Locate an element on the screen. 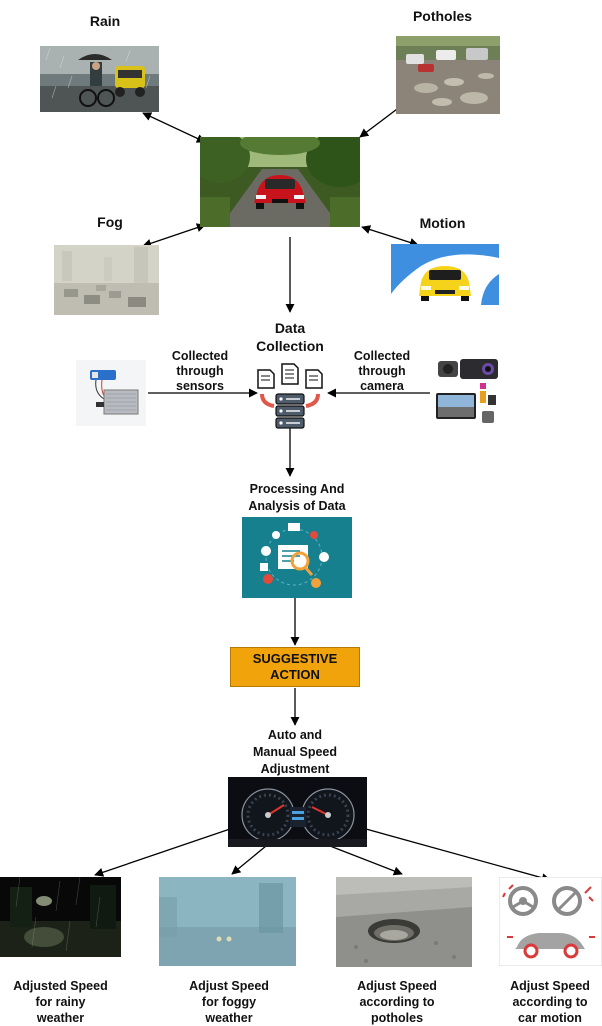  speed-adjustment-line3: Adjustment is located at coordinates (295, 769).